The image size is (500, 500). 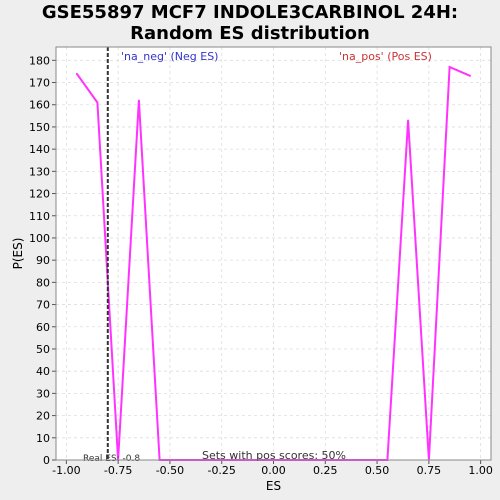 I want to click on x-tick-label: 0.25, so click(x=325, y=470).